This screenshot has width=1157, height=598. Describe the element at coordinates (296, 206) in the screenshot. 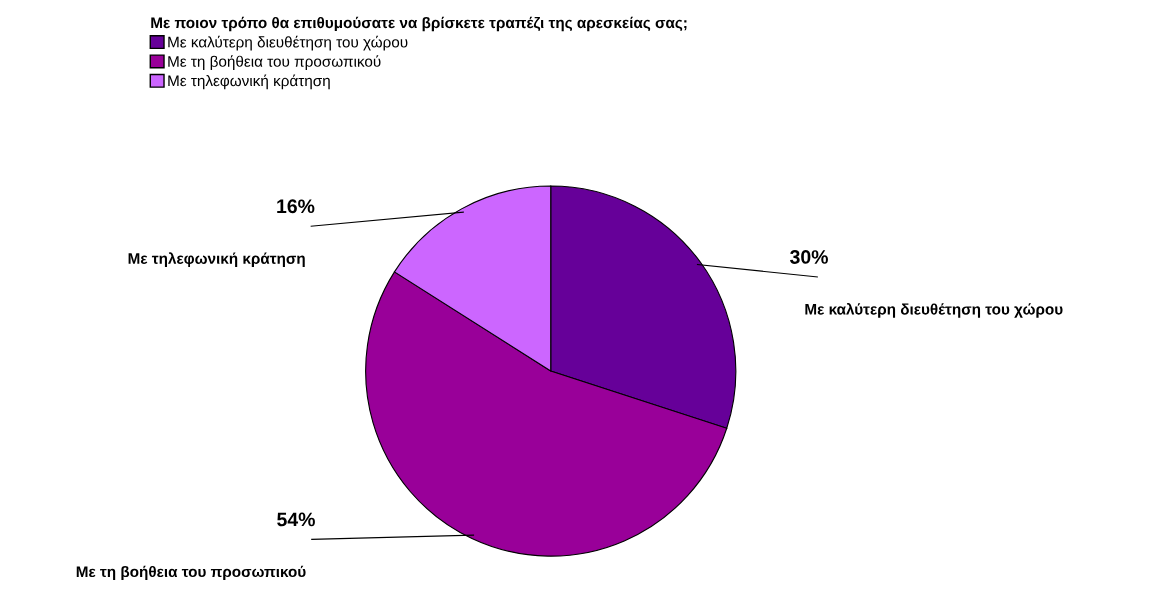

I see `data-label: 16%` at that location.